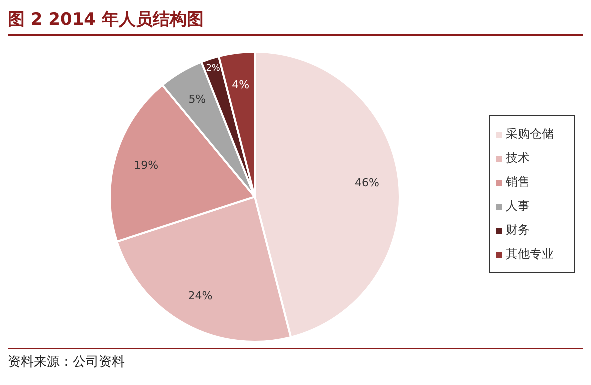 This screenshot has width=591, height=385. Describe the element at coordinates (241, 85) in the screenshot. I see `data-label: 4%` at that location.